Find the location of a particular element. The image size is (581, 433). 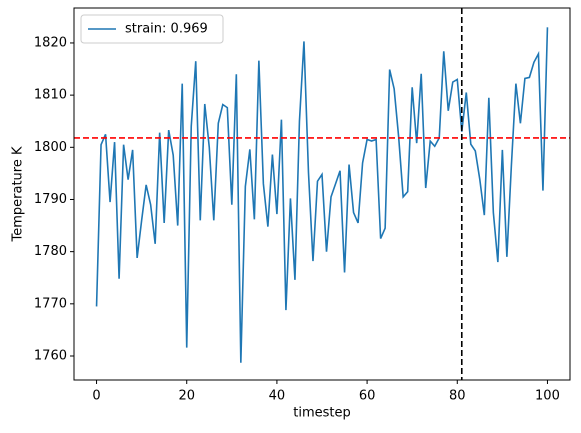

y-tick-label: 1800 is located at coordinates (50, 147).